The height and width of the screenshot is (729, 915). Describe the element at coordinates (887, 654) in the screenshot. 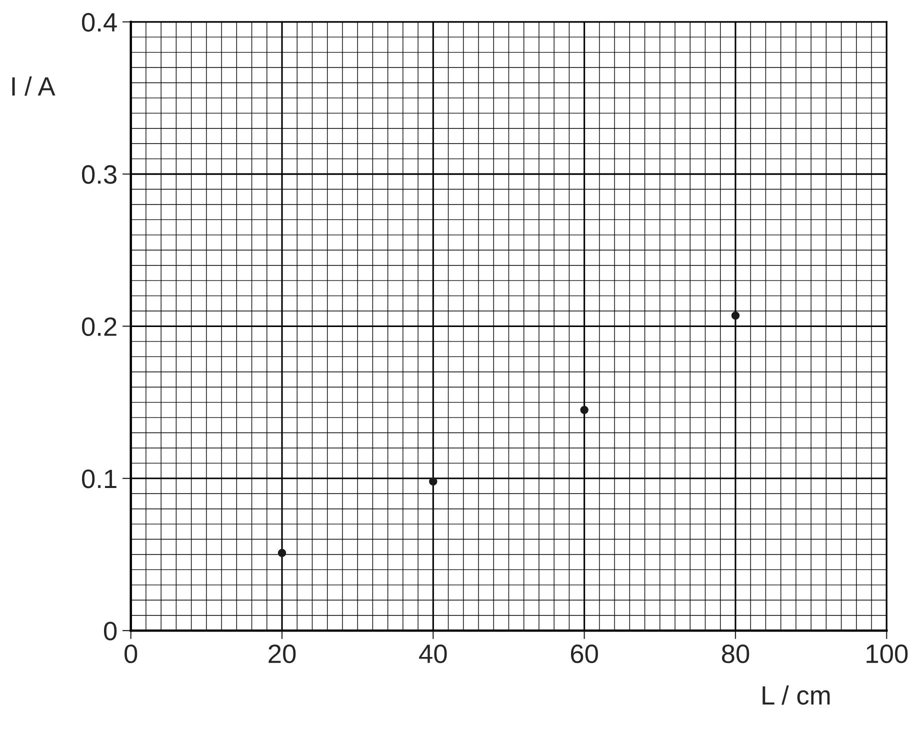

I see `x-tick-label: 100` at that location.